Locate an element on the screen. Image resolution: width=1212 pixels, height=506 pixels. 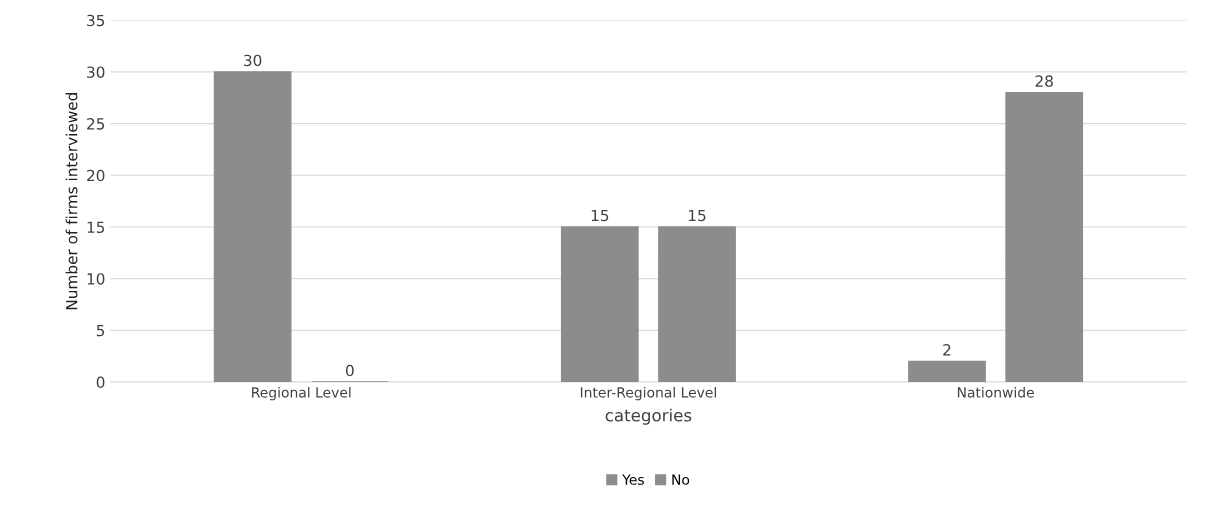
y-tick-label: 20 is located at coordinates (96, 175).